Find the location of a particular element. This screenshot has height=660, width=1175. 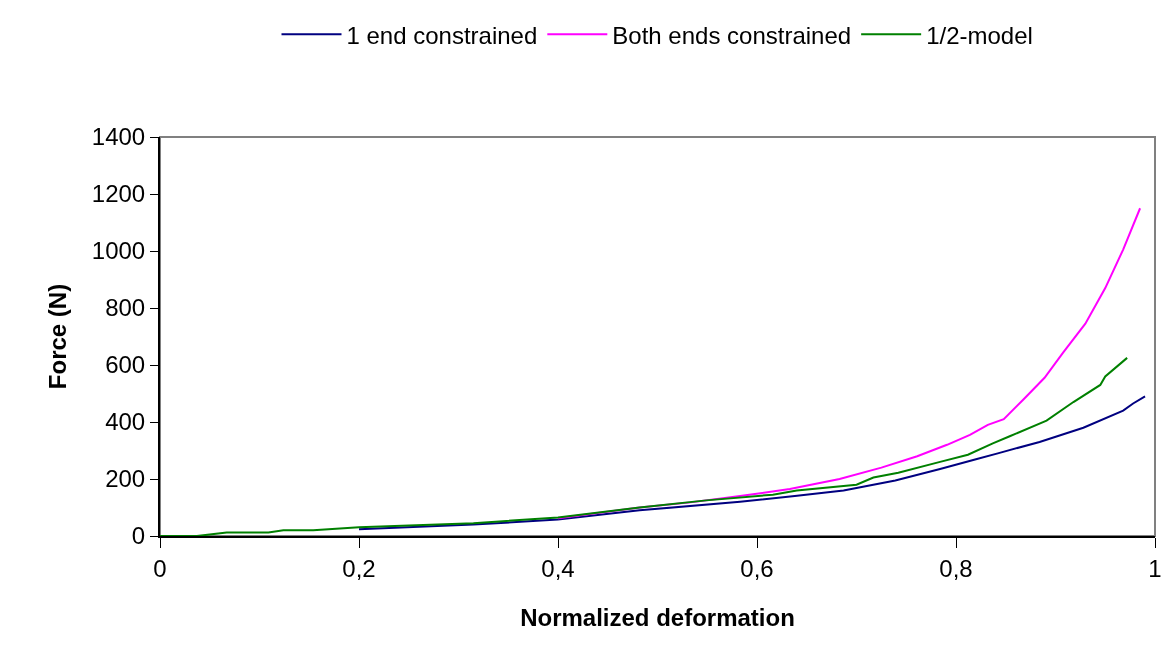

x-axis-title: Normalized deformation is located at coordinates (657, 617).